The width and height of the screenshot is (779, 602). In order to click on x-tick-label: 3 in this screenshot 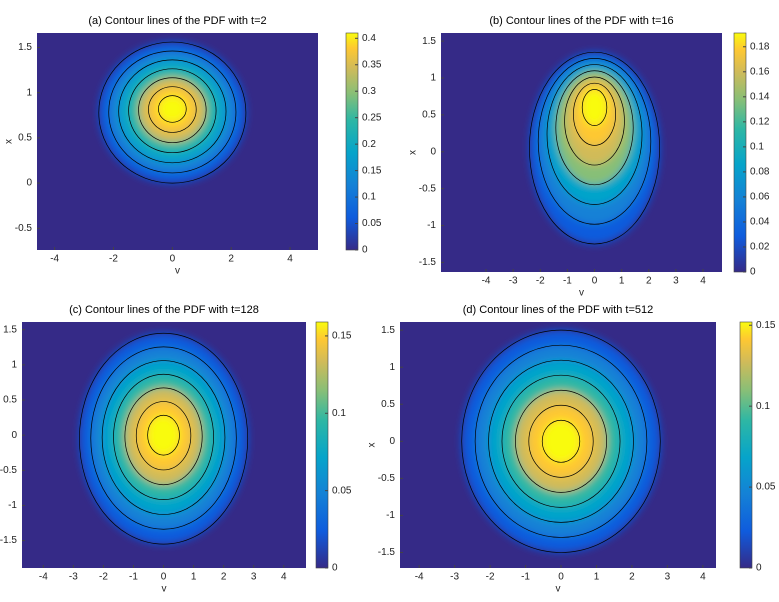, I will do `click(668, 577)`.